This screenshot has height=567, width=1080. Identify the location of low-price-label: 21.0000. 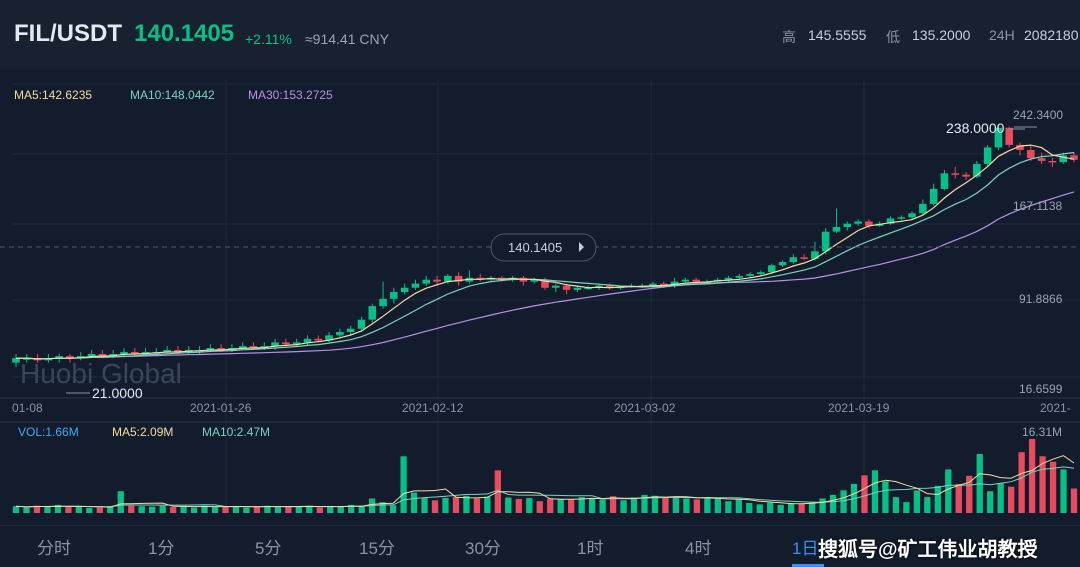
(117, 393).